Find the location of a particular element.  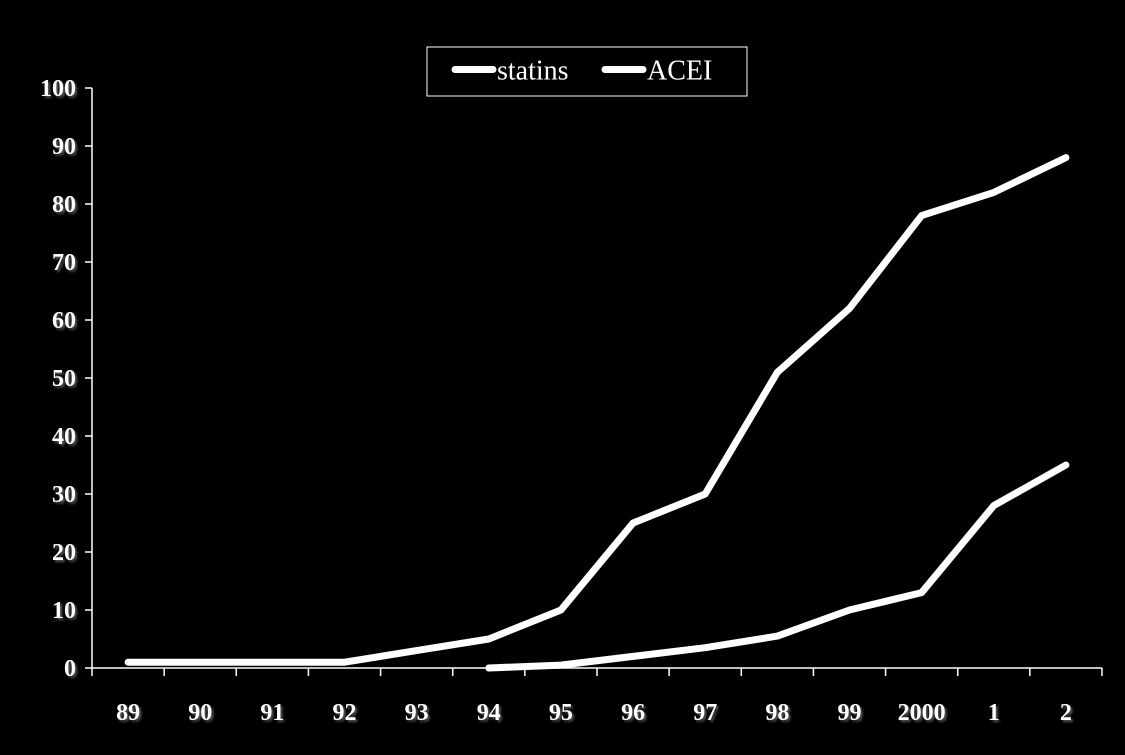

y-tick-label: 70 is located at coordinates (64, 263).